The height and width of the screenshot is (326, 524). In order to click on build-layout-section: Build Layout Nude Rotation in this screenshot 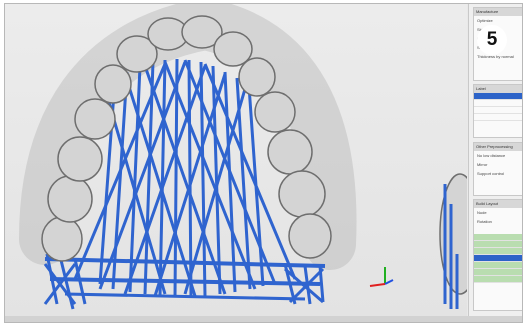, I will do `click(497, 255)`.